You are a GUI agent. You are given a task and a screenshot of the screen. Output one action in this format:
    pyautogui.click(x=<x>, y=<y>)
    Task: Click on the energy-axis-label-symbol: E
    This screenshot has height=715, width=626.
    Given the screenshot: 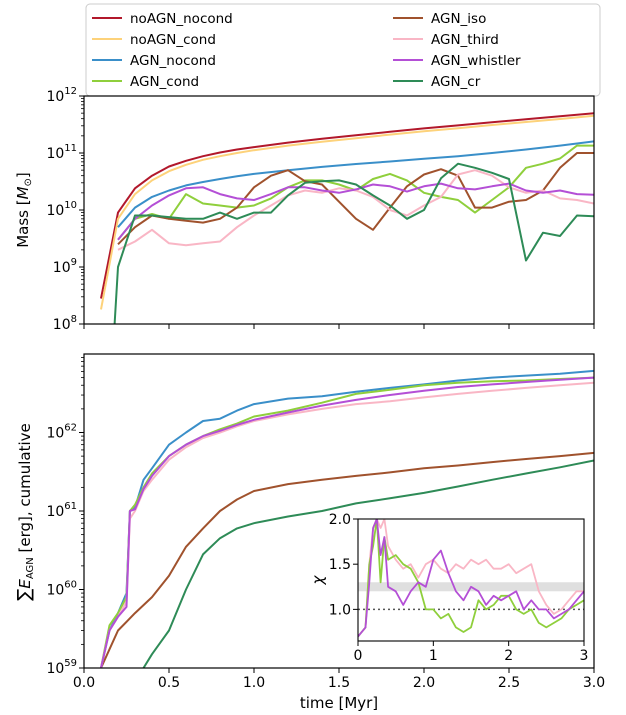 What is the action you would take?
    pyautogui.click(x=25, y=584)
    